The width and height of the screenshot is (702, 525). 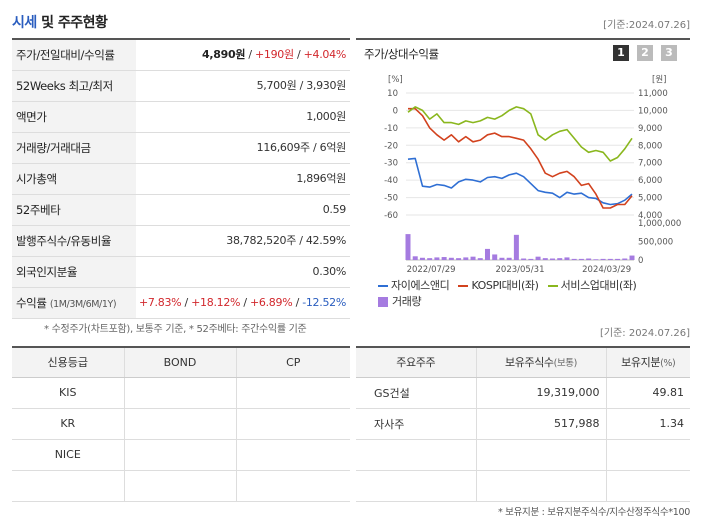 What do you see at coordinates (606, 270) in the screenshot?
I see `x-axis-tick: 2024/03/29` at bounding box center [606, 270].